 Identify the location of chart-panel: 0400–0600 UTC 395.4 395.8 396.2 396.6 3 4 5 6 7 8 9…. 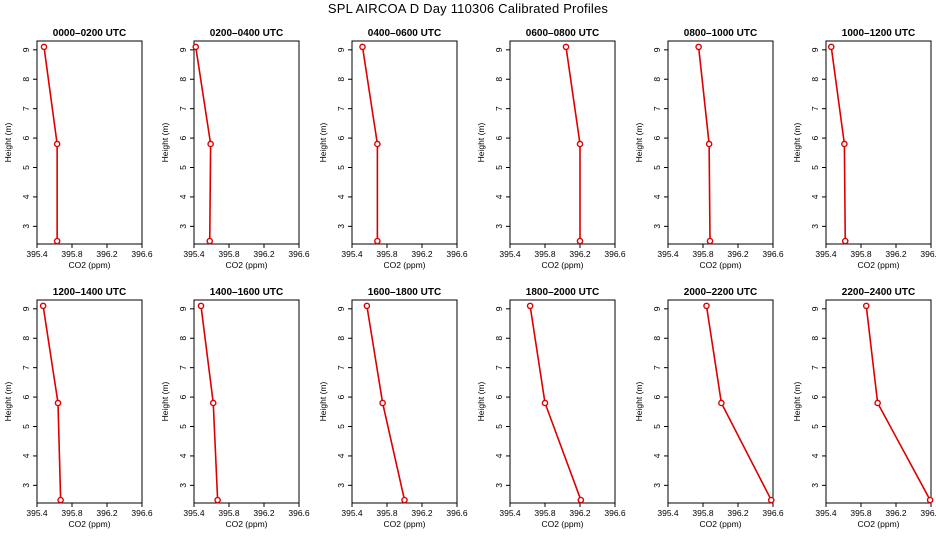
(393, 149).